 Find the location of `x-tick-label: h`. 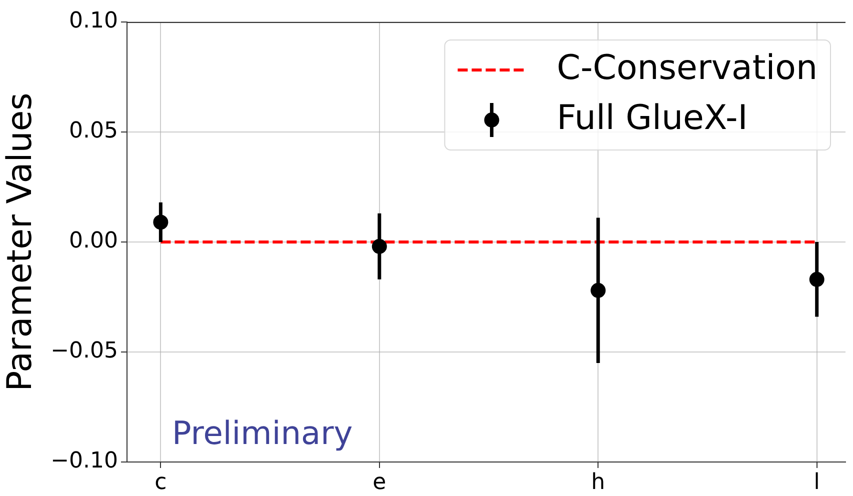

x-tick-label: h is located at coordinates (598, 482).